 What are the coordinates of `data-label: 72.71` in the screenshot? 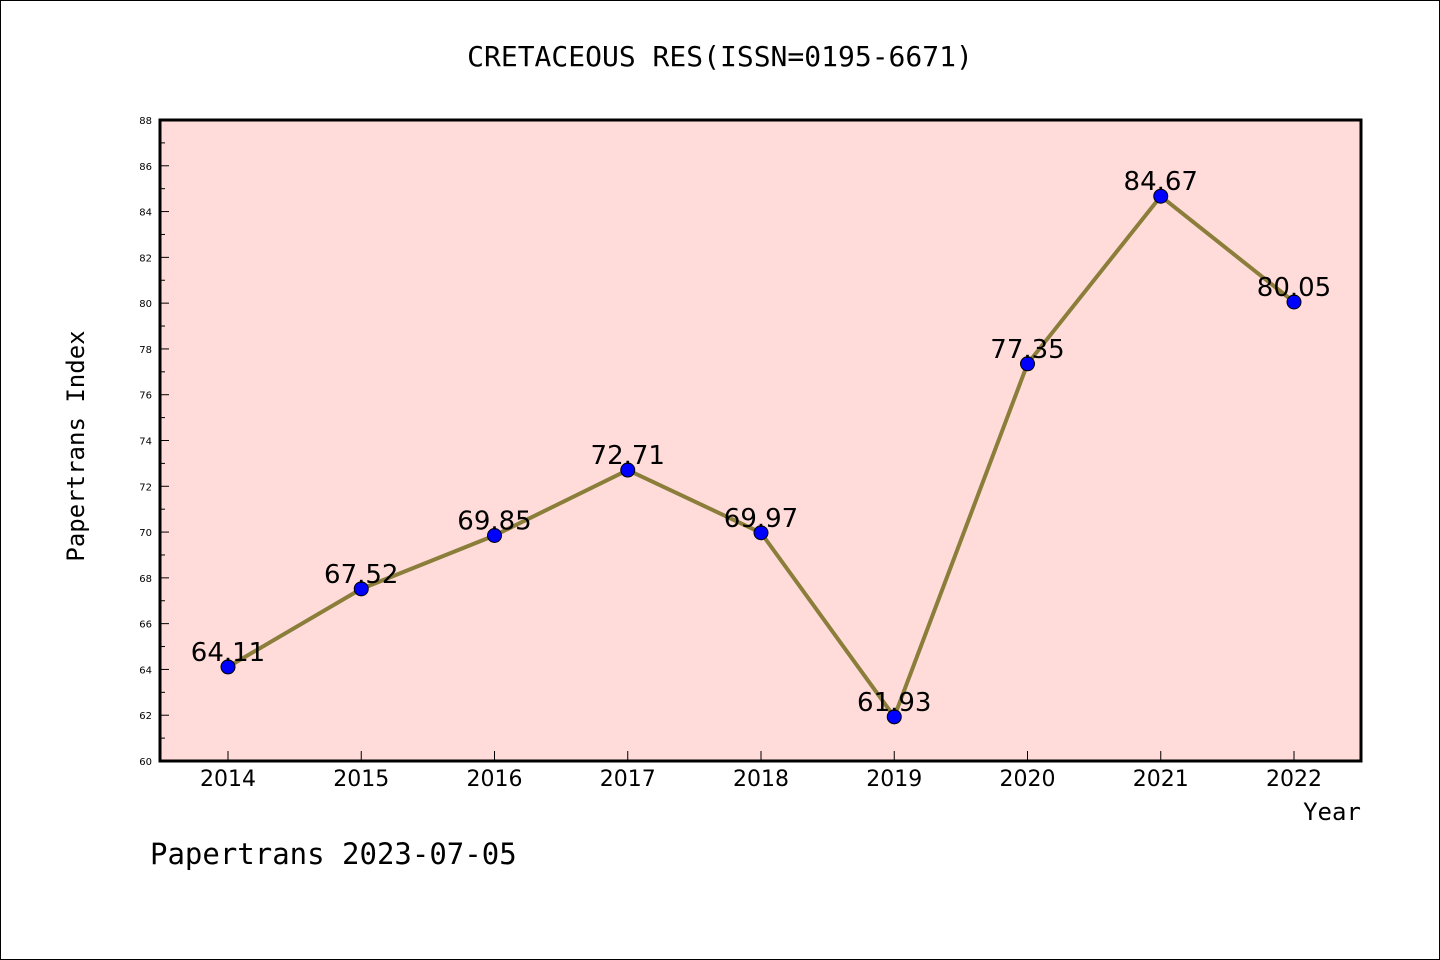 It's located at (628, 456).